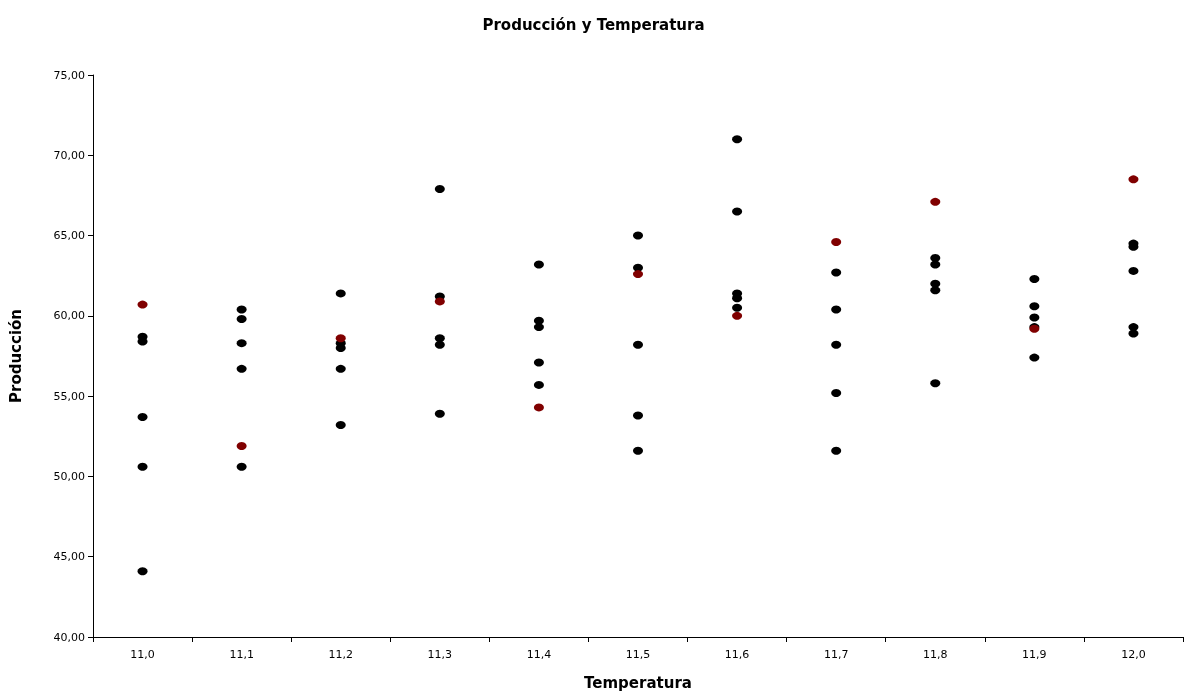 Image resolution: width=1187 pixels, height=697 pixels. I want to click on y-tick-label: 45,00, so click(69, 557).